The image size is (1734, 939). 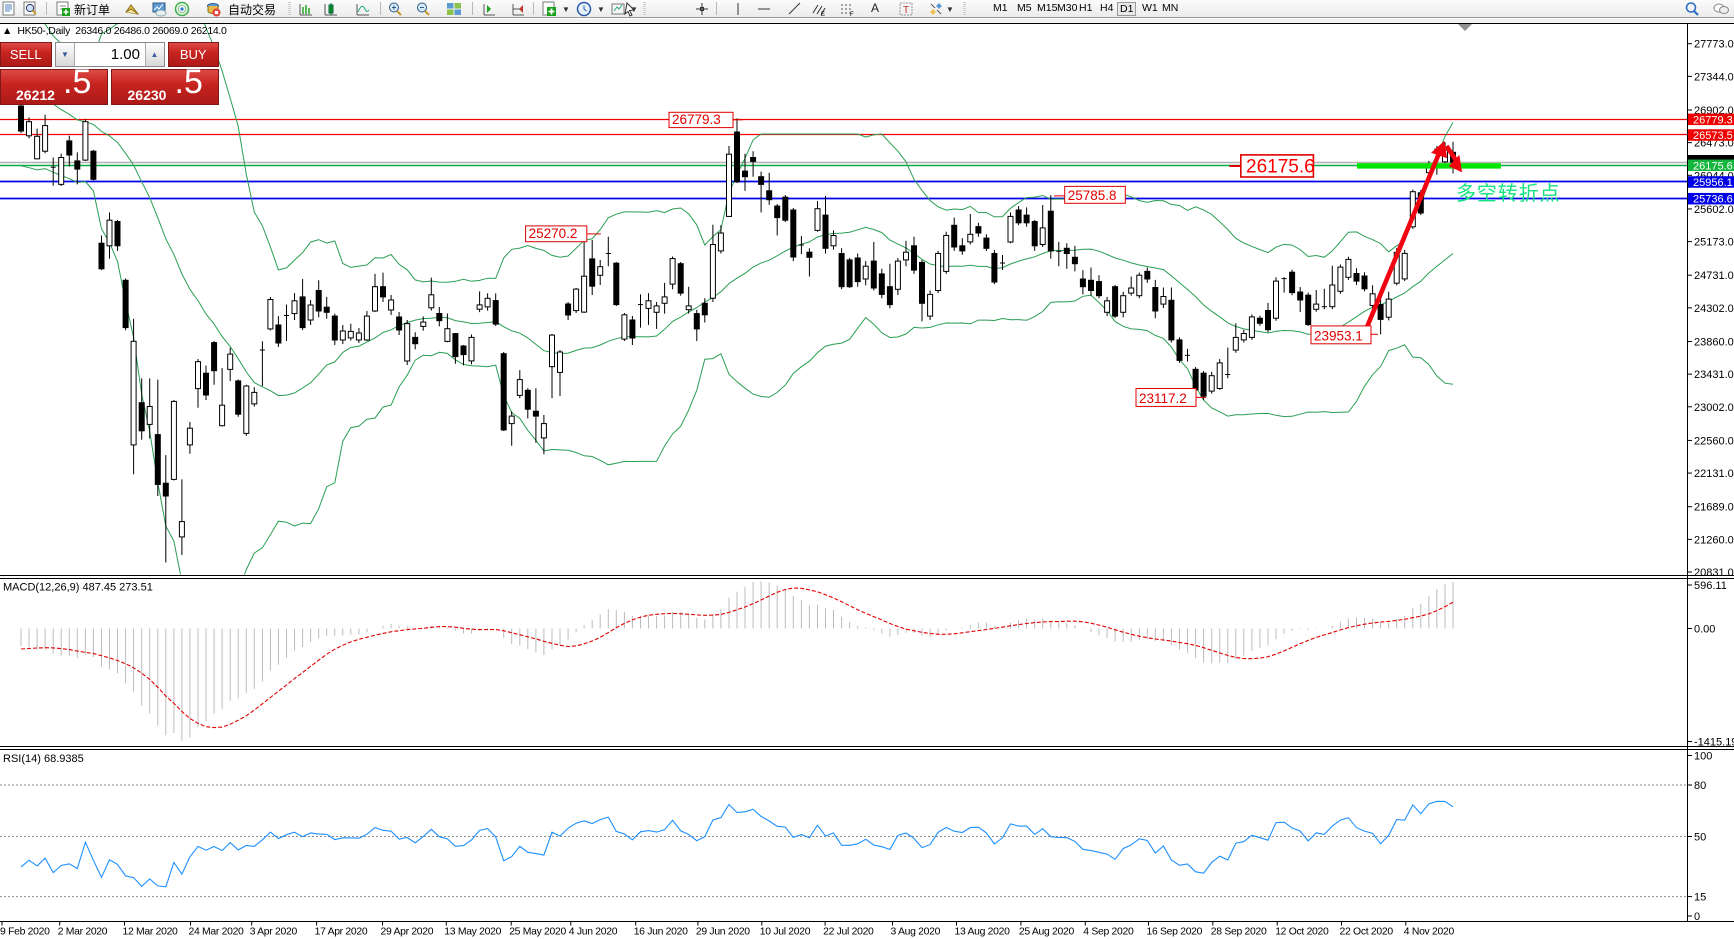 I want to click on svg-text: 27773.0, so click(x=1714, y=45).